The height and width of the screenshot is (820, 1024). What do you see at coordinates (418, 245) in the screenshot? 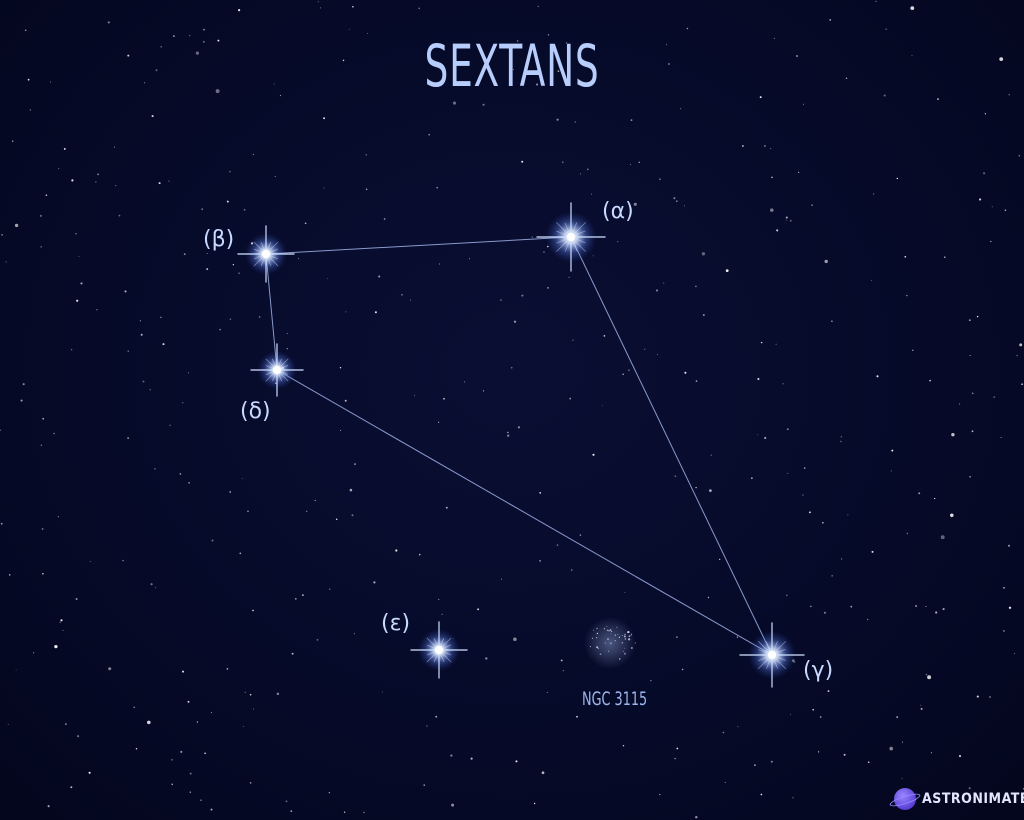
I see `constellation-line-beta-alpha` at bounding box center [418, 245].